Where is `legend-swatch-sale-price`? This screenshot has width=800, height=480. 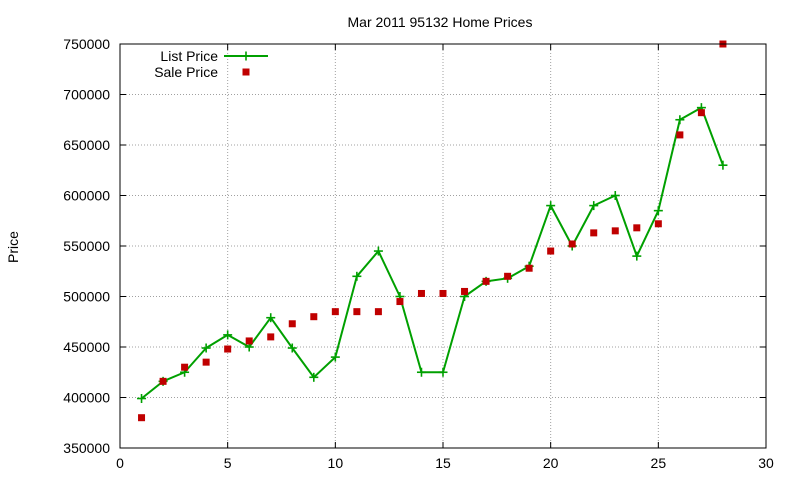 legend-swatch-sale-price is located at coordinates (246, 72).